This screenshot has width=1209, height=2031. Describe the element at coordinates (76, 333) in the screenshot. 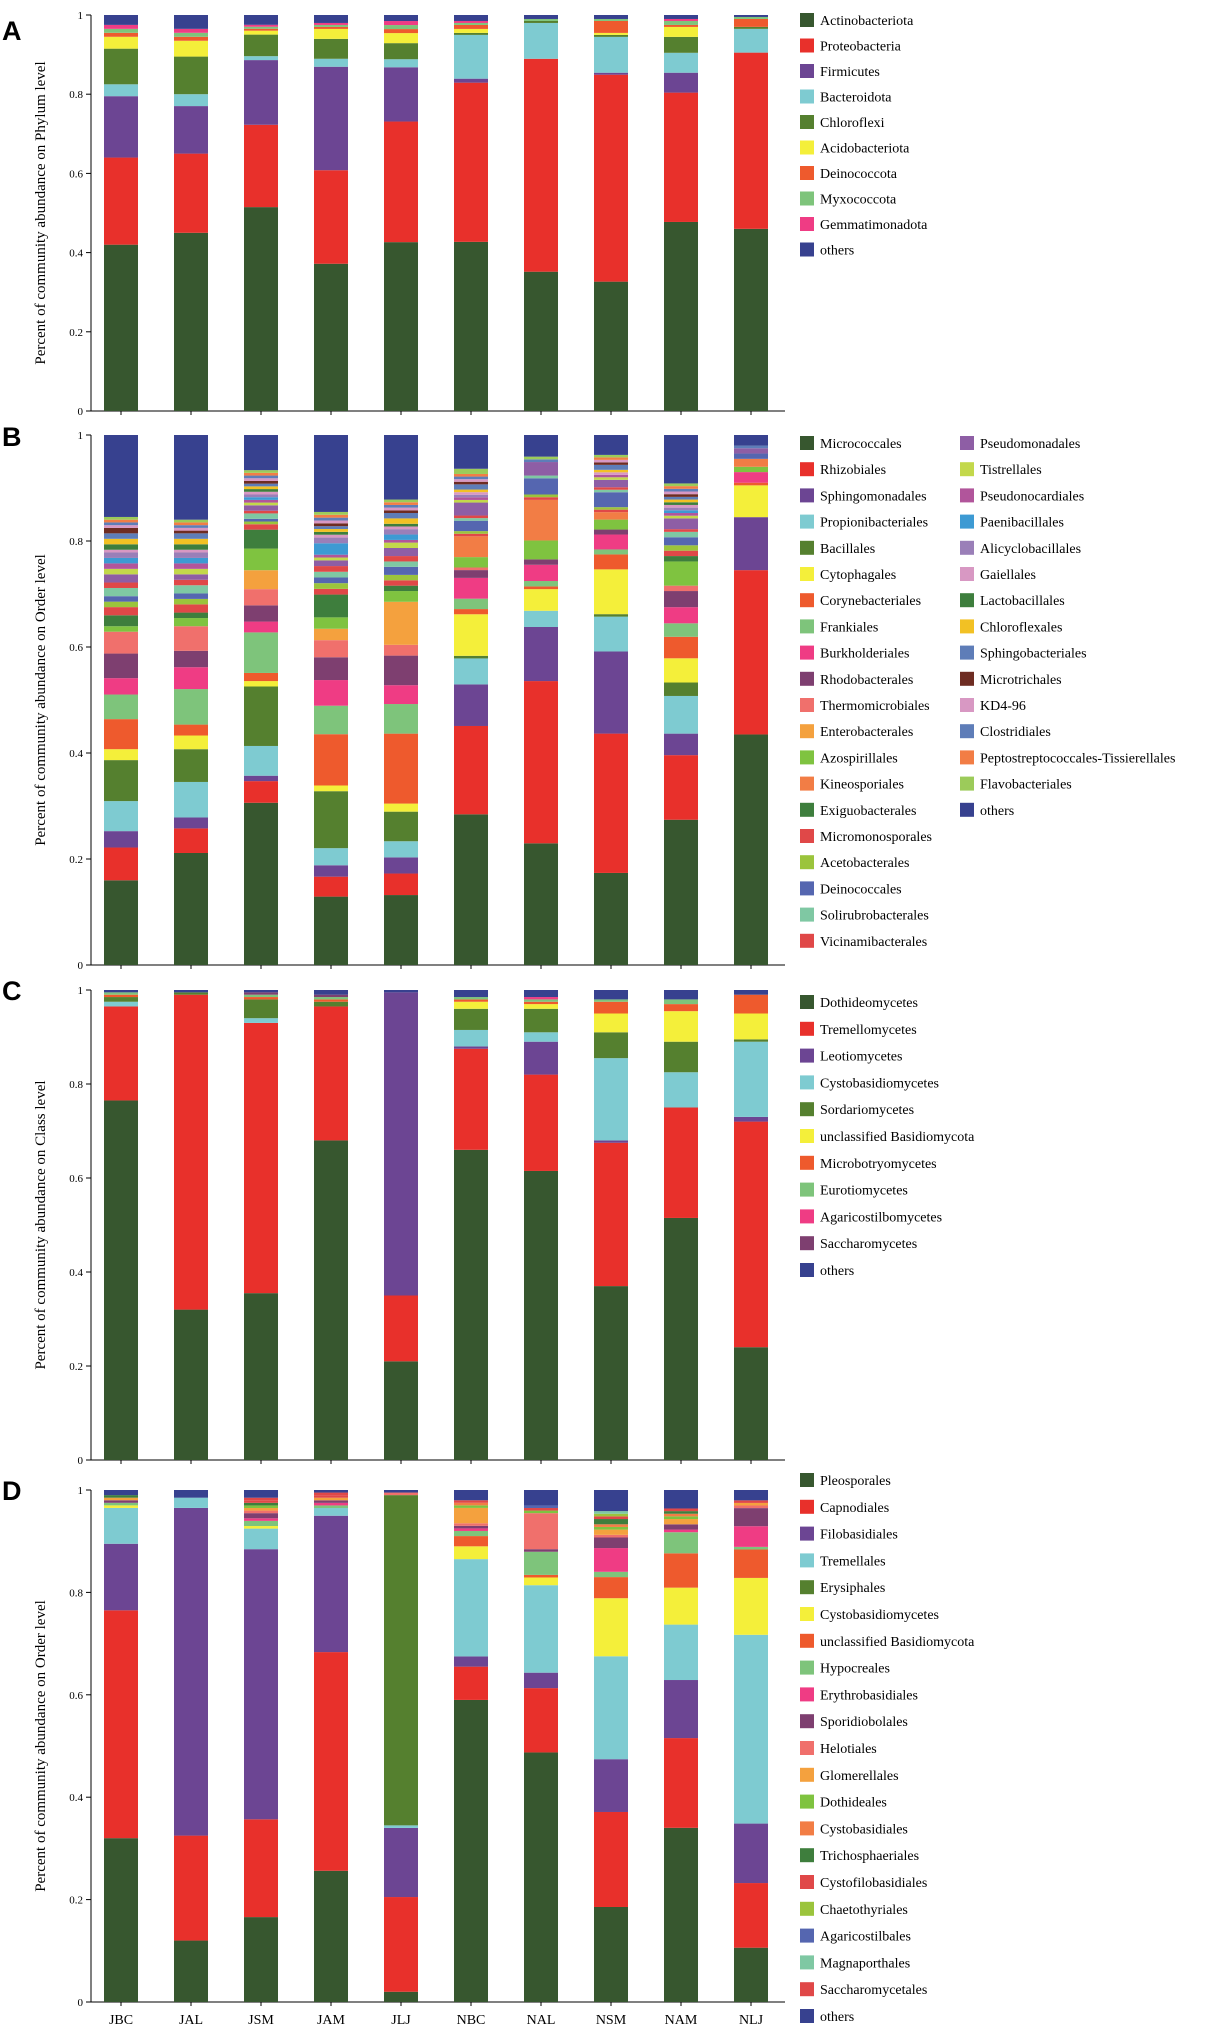

I see `y-tick-label: 0.2` at that location.